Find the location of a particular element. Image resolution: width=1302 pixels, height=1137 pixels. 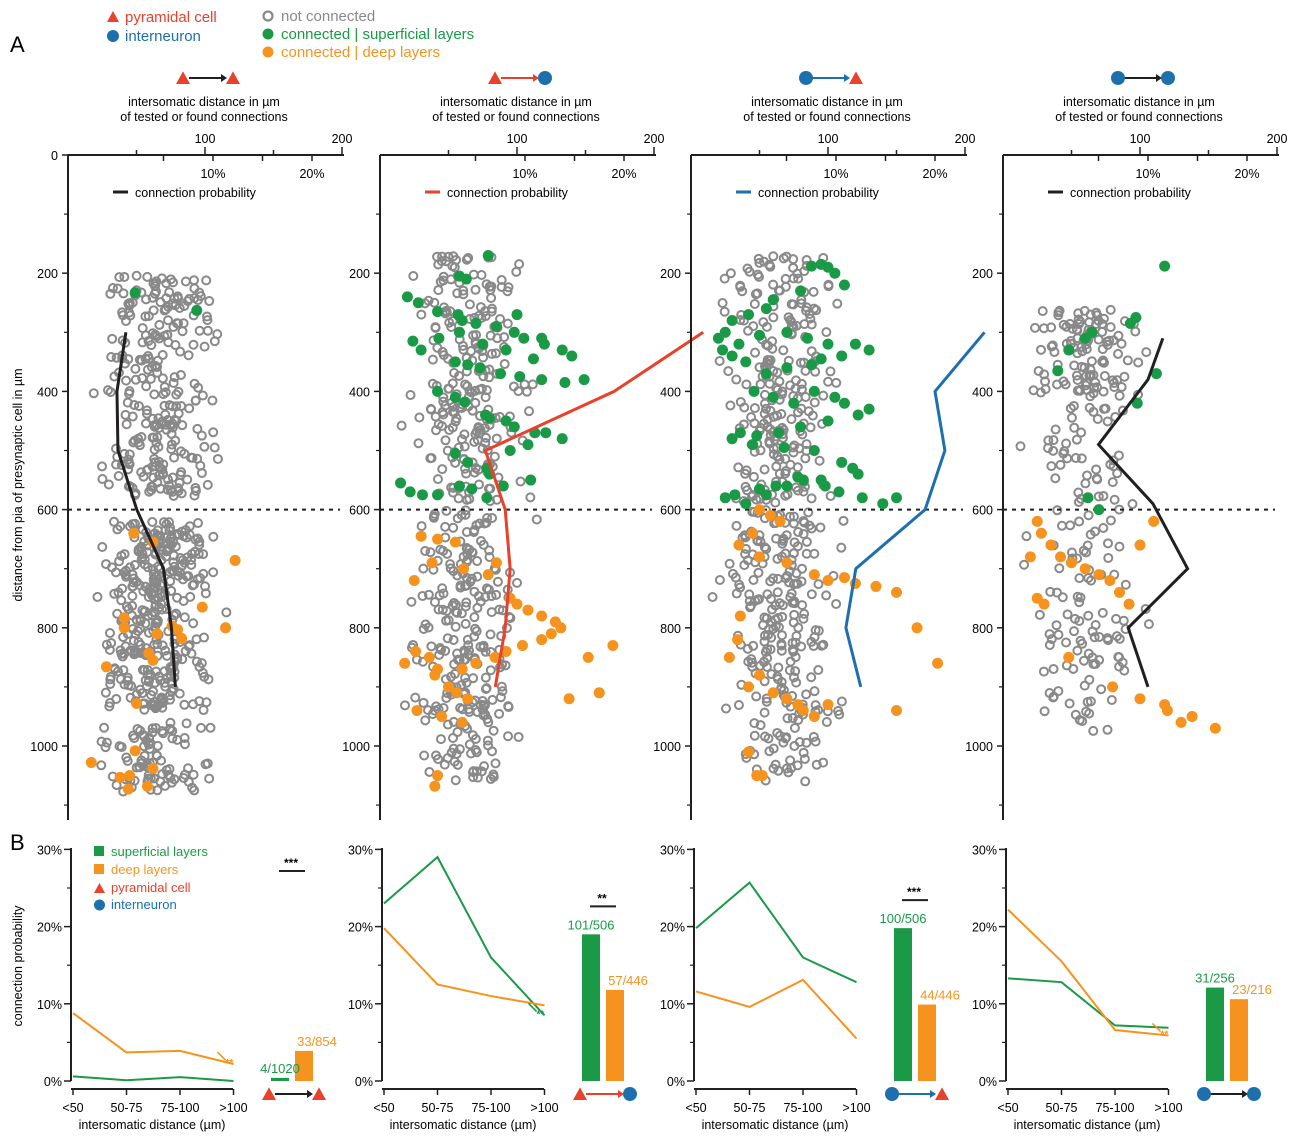

superficial-bar is located at coordinates (591, 1007).